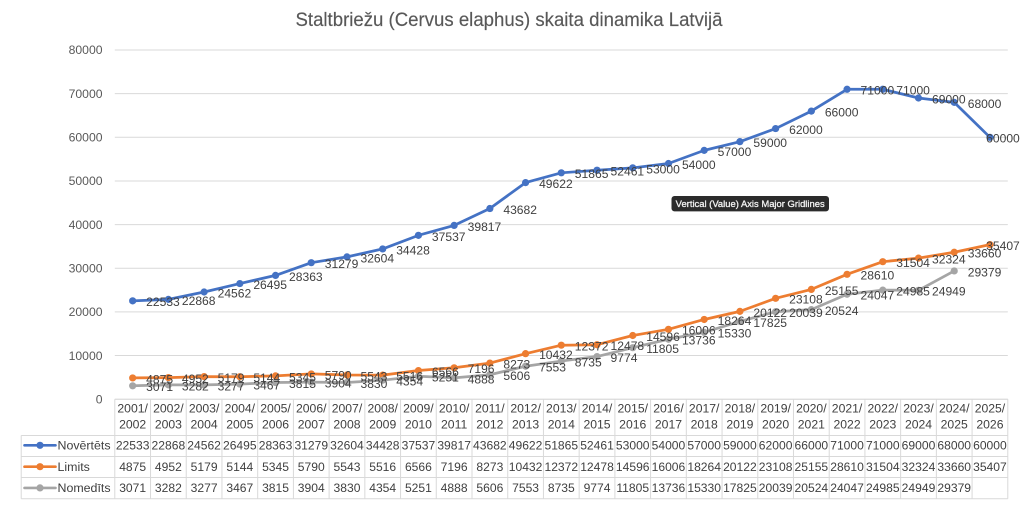 This screenshot has height=507, width=1024. I want to click on svg-text: 70000, so click(86, 94).